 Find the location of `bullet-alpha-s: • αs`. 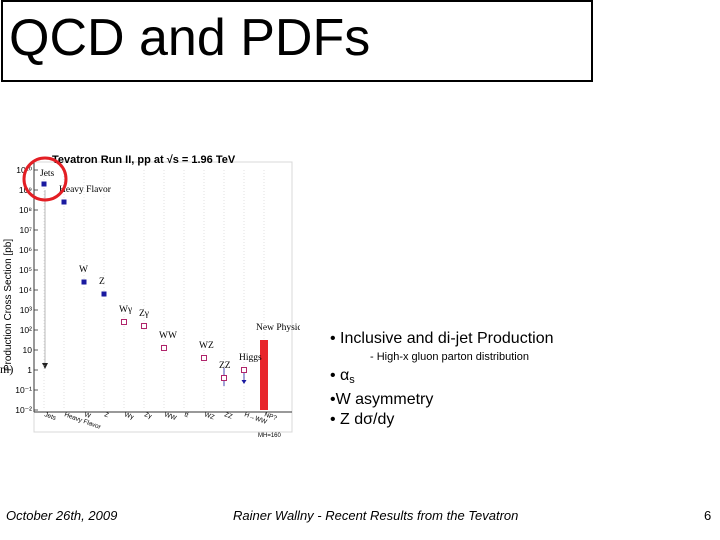

bullet-alpha-s: • αs is located at coordinates (520, 378).